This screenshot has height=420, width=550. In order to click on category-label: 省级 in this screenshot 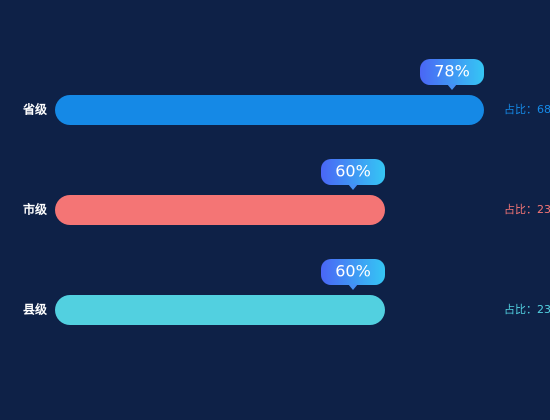, I will do `click(34, 109)`.